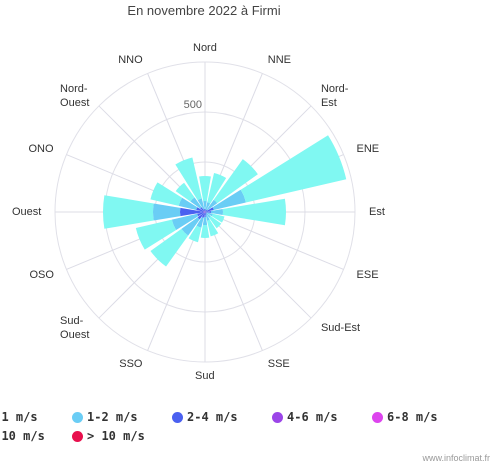  What do you see at coordinates (131, 363) in the screenshot?
I see `category-label: SSO` at bounding box center [131, 363].